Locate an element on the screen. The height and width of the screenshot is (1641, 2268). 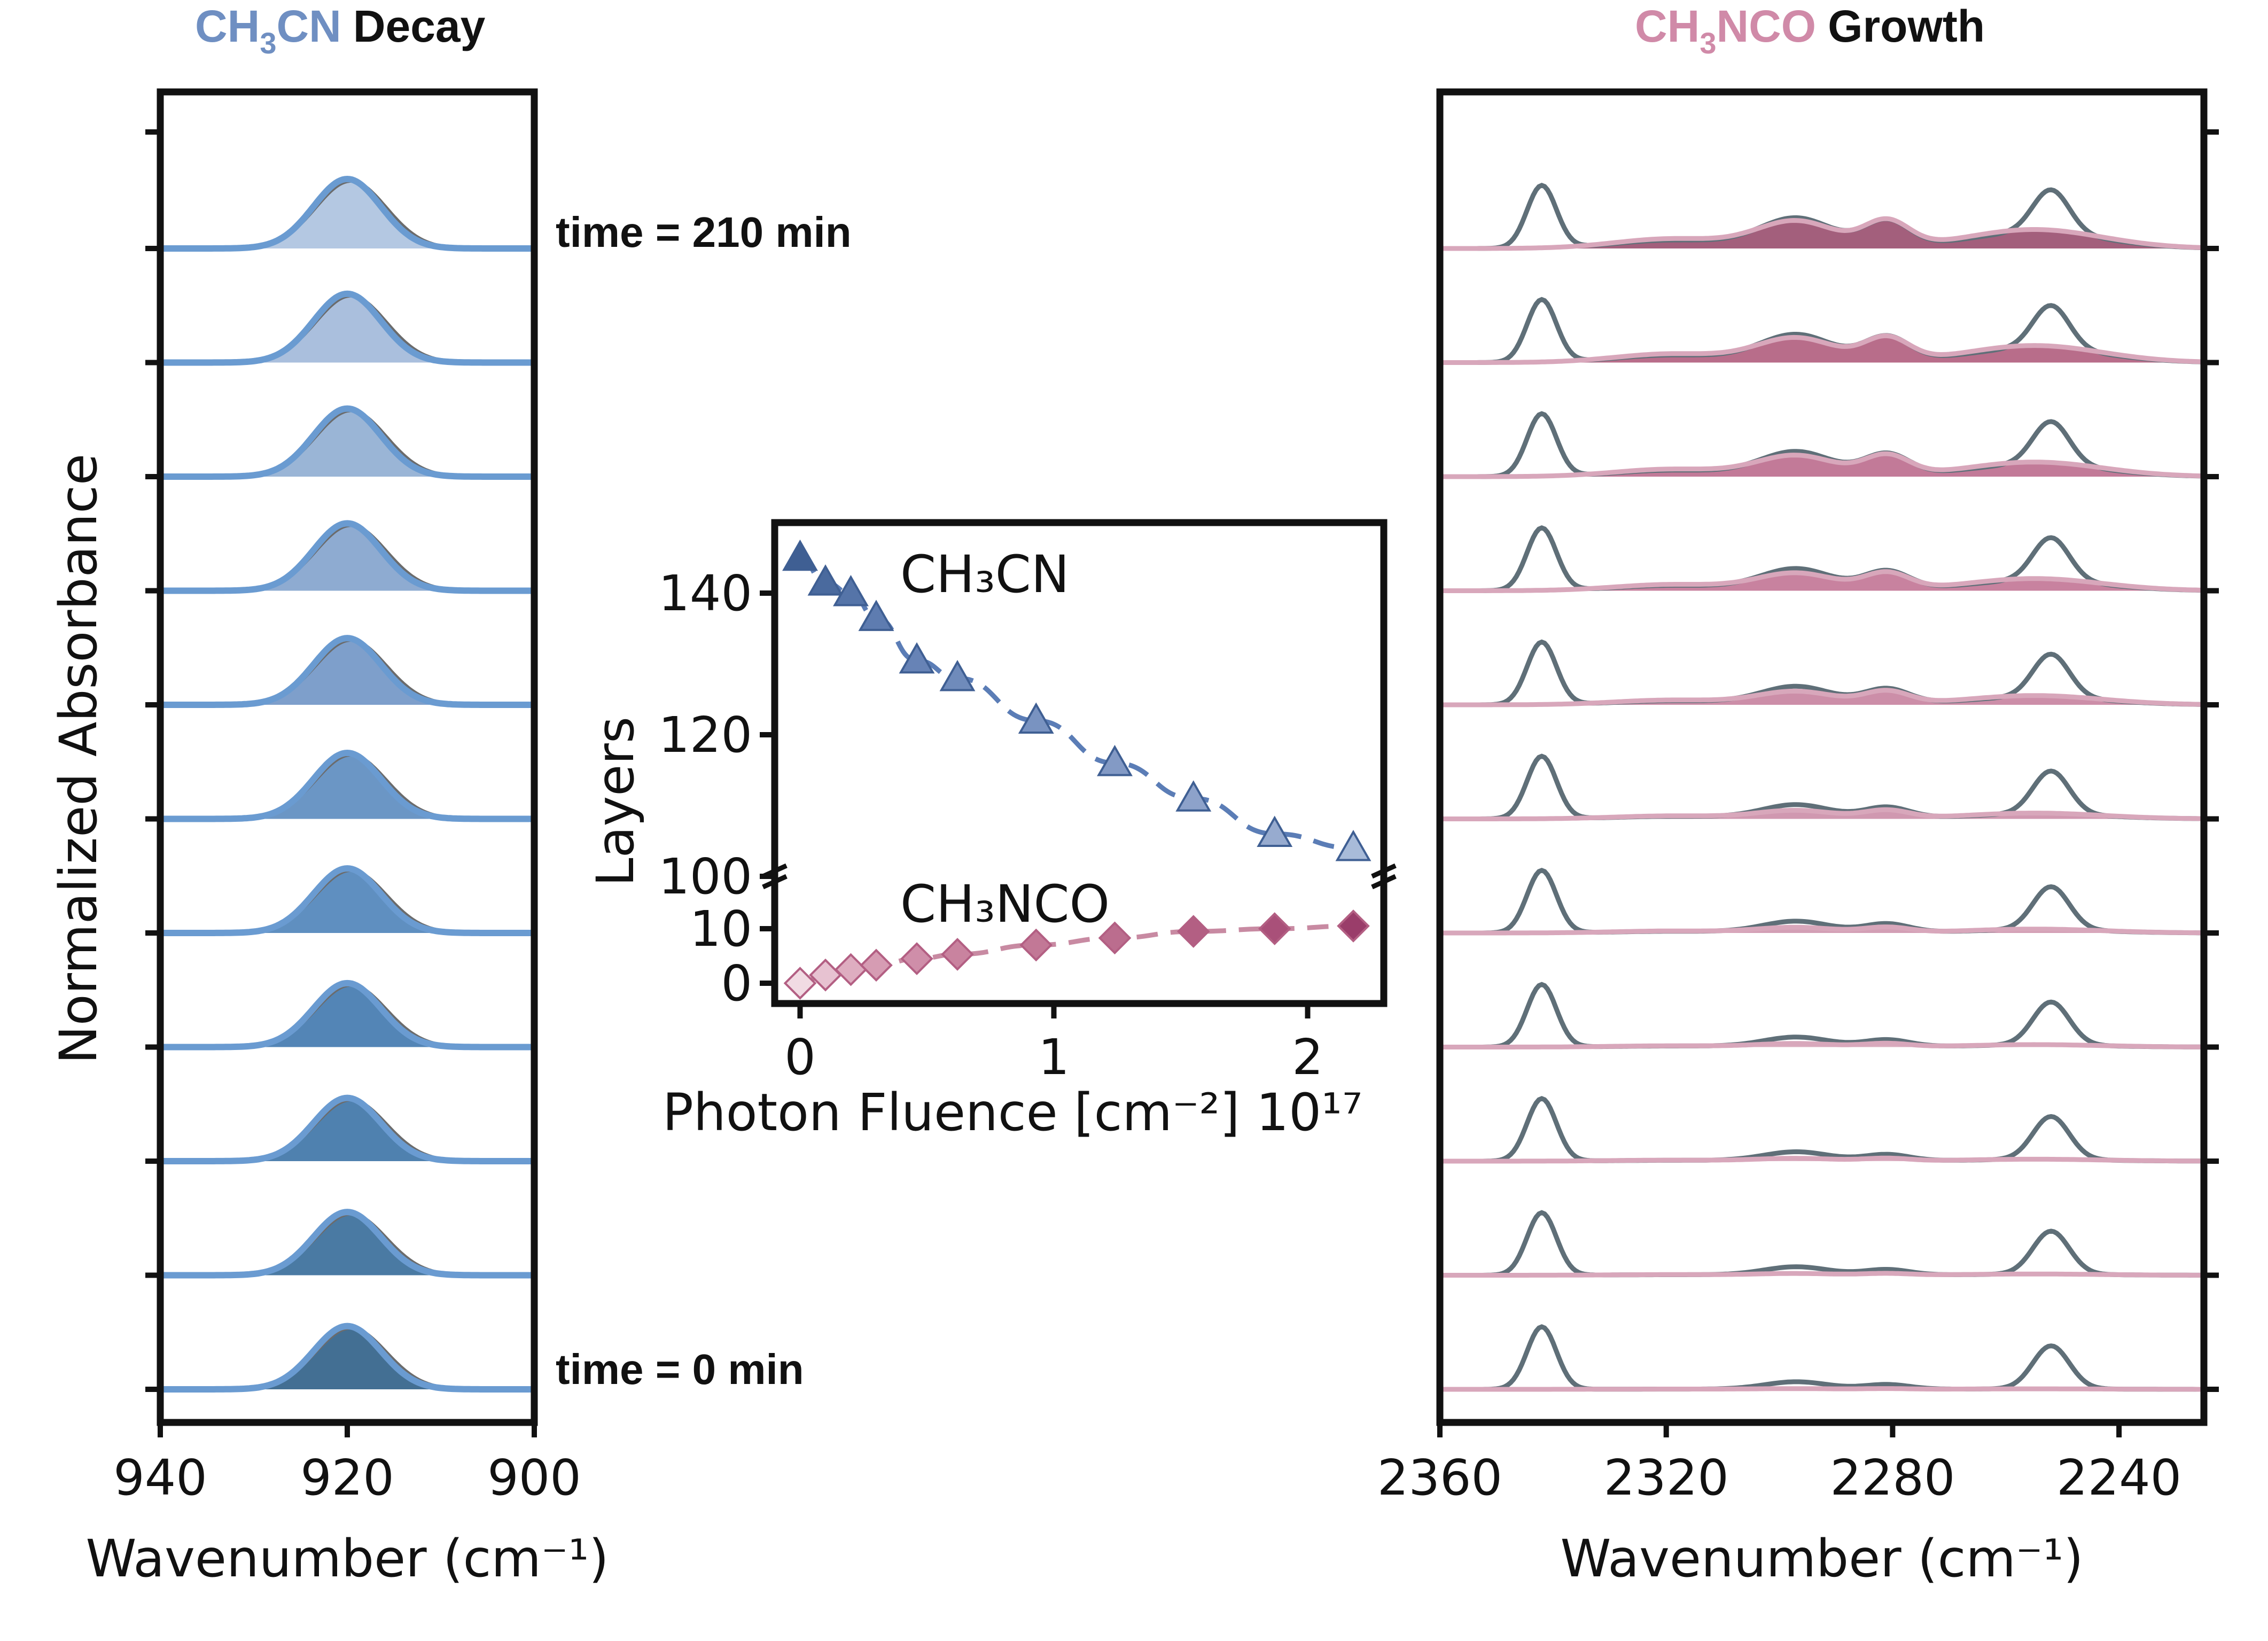
inset-xticks: 0 1 2 is located at coordinates (1053, 1045).